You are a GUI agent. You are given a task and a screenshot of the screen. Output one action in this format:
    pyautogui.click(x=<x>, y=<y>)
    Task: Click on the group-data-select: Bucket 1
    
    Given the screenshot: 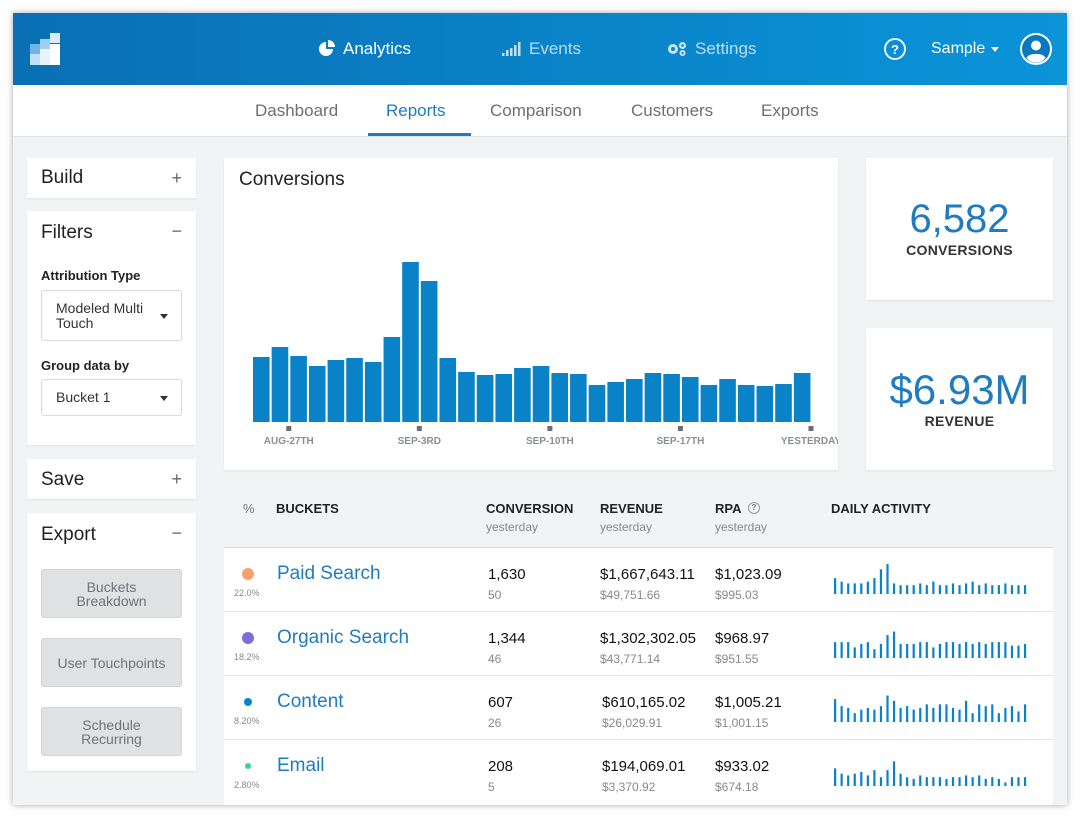 What is the action you would take?
    pyautogui.click(x=111, y=397)
    